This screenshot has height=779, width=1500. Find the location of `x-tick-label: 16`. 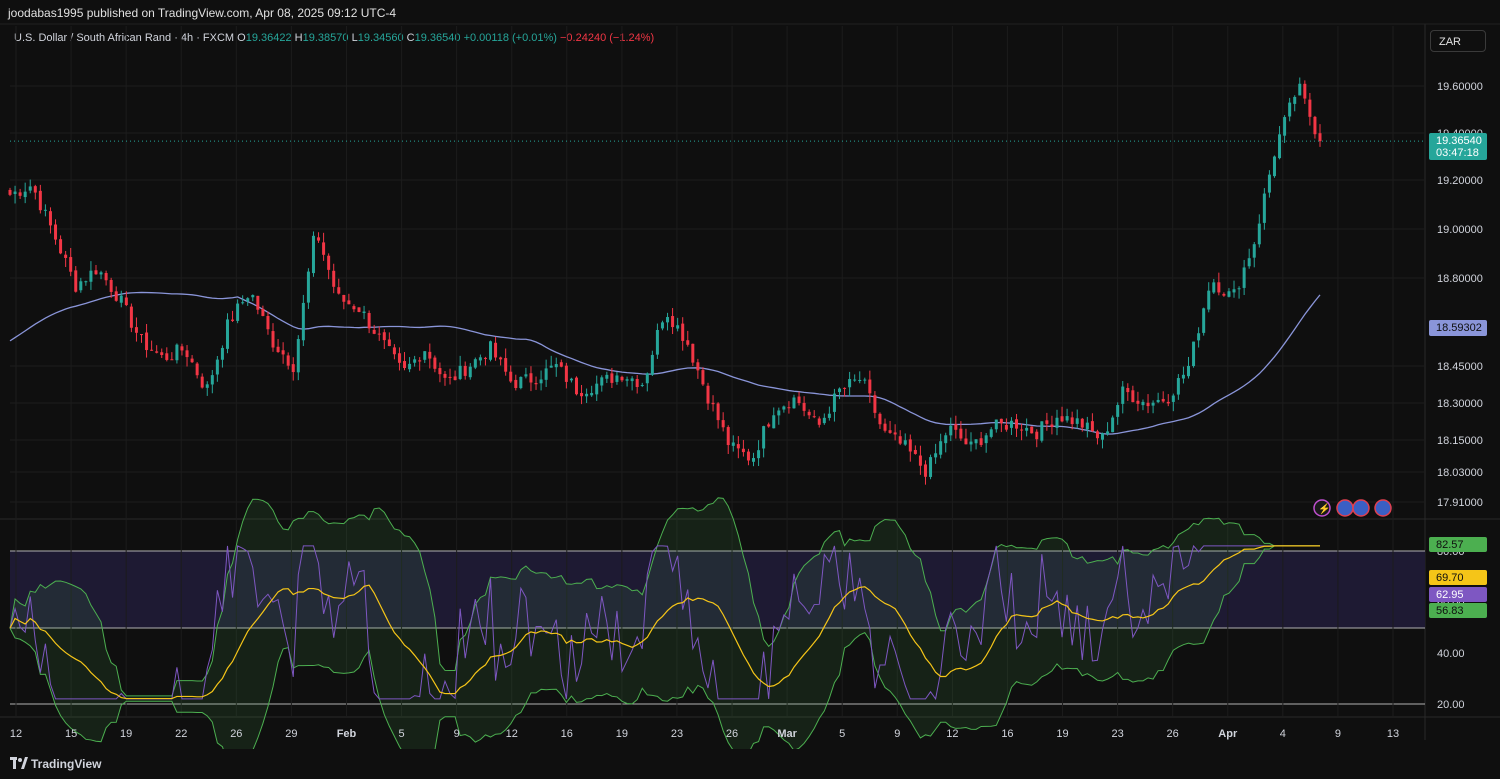

x-tick-label: 16 is located at coordinates (567, 734).